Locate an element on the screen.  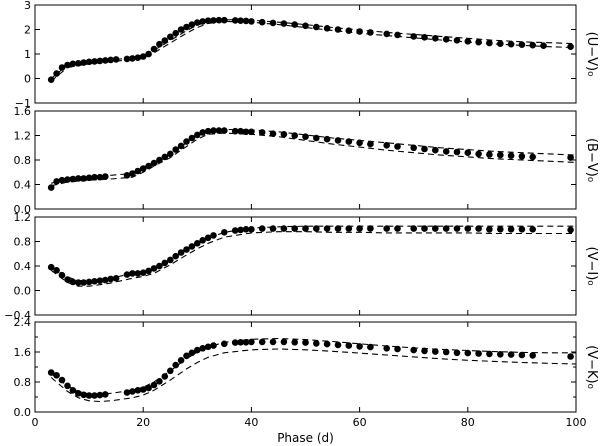
y-tick-label: 0.4 is located at coordinates (23, 185).